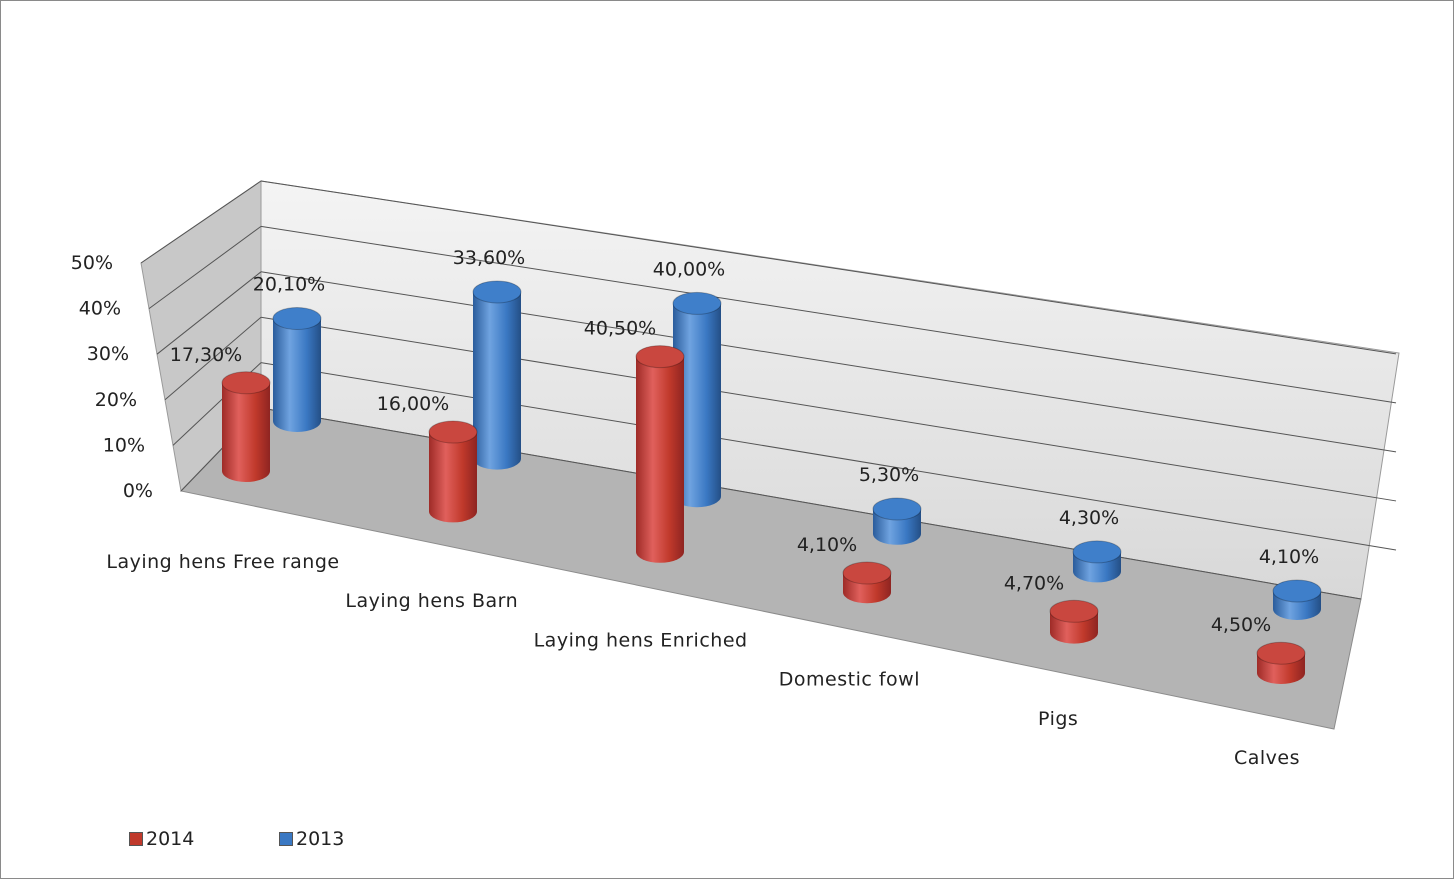 Image resolution: width=1454 pixels, height=880 pixels. I want to click on y-axis-ticks: 0% 10% 20% 30% 40% 50%, so click(112, 377).